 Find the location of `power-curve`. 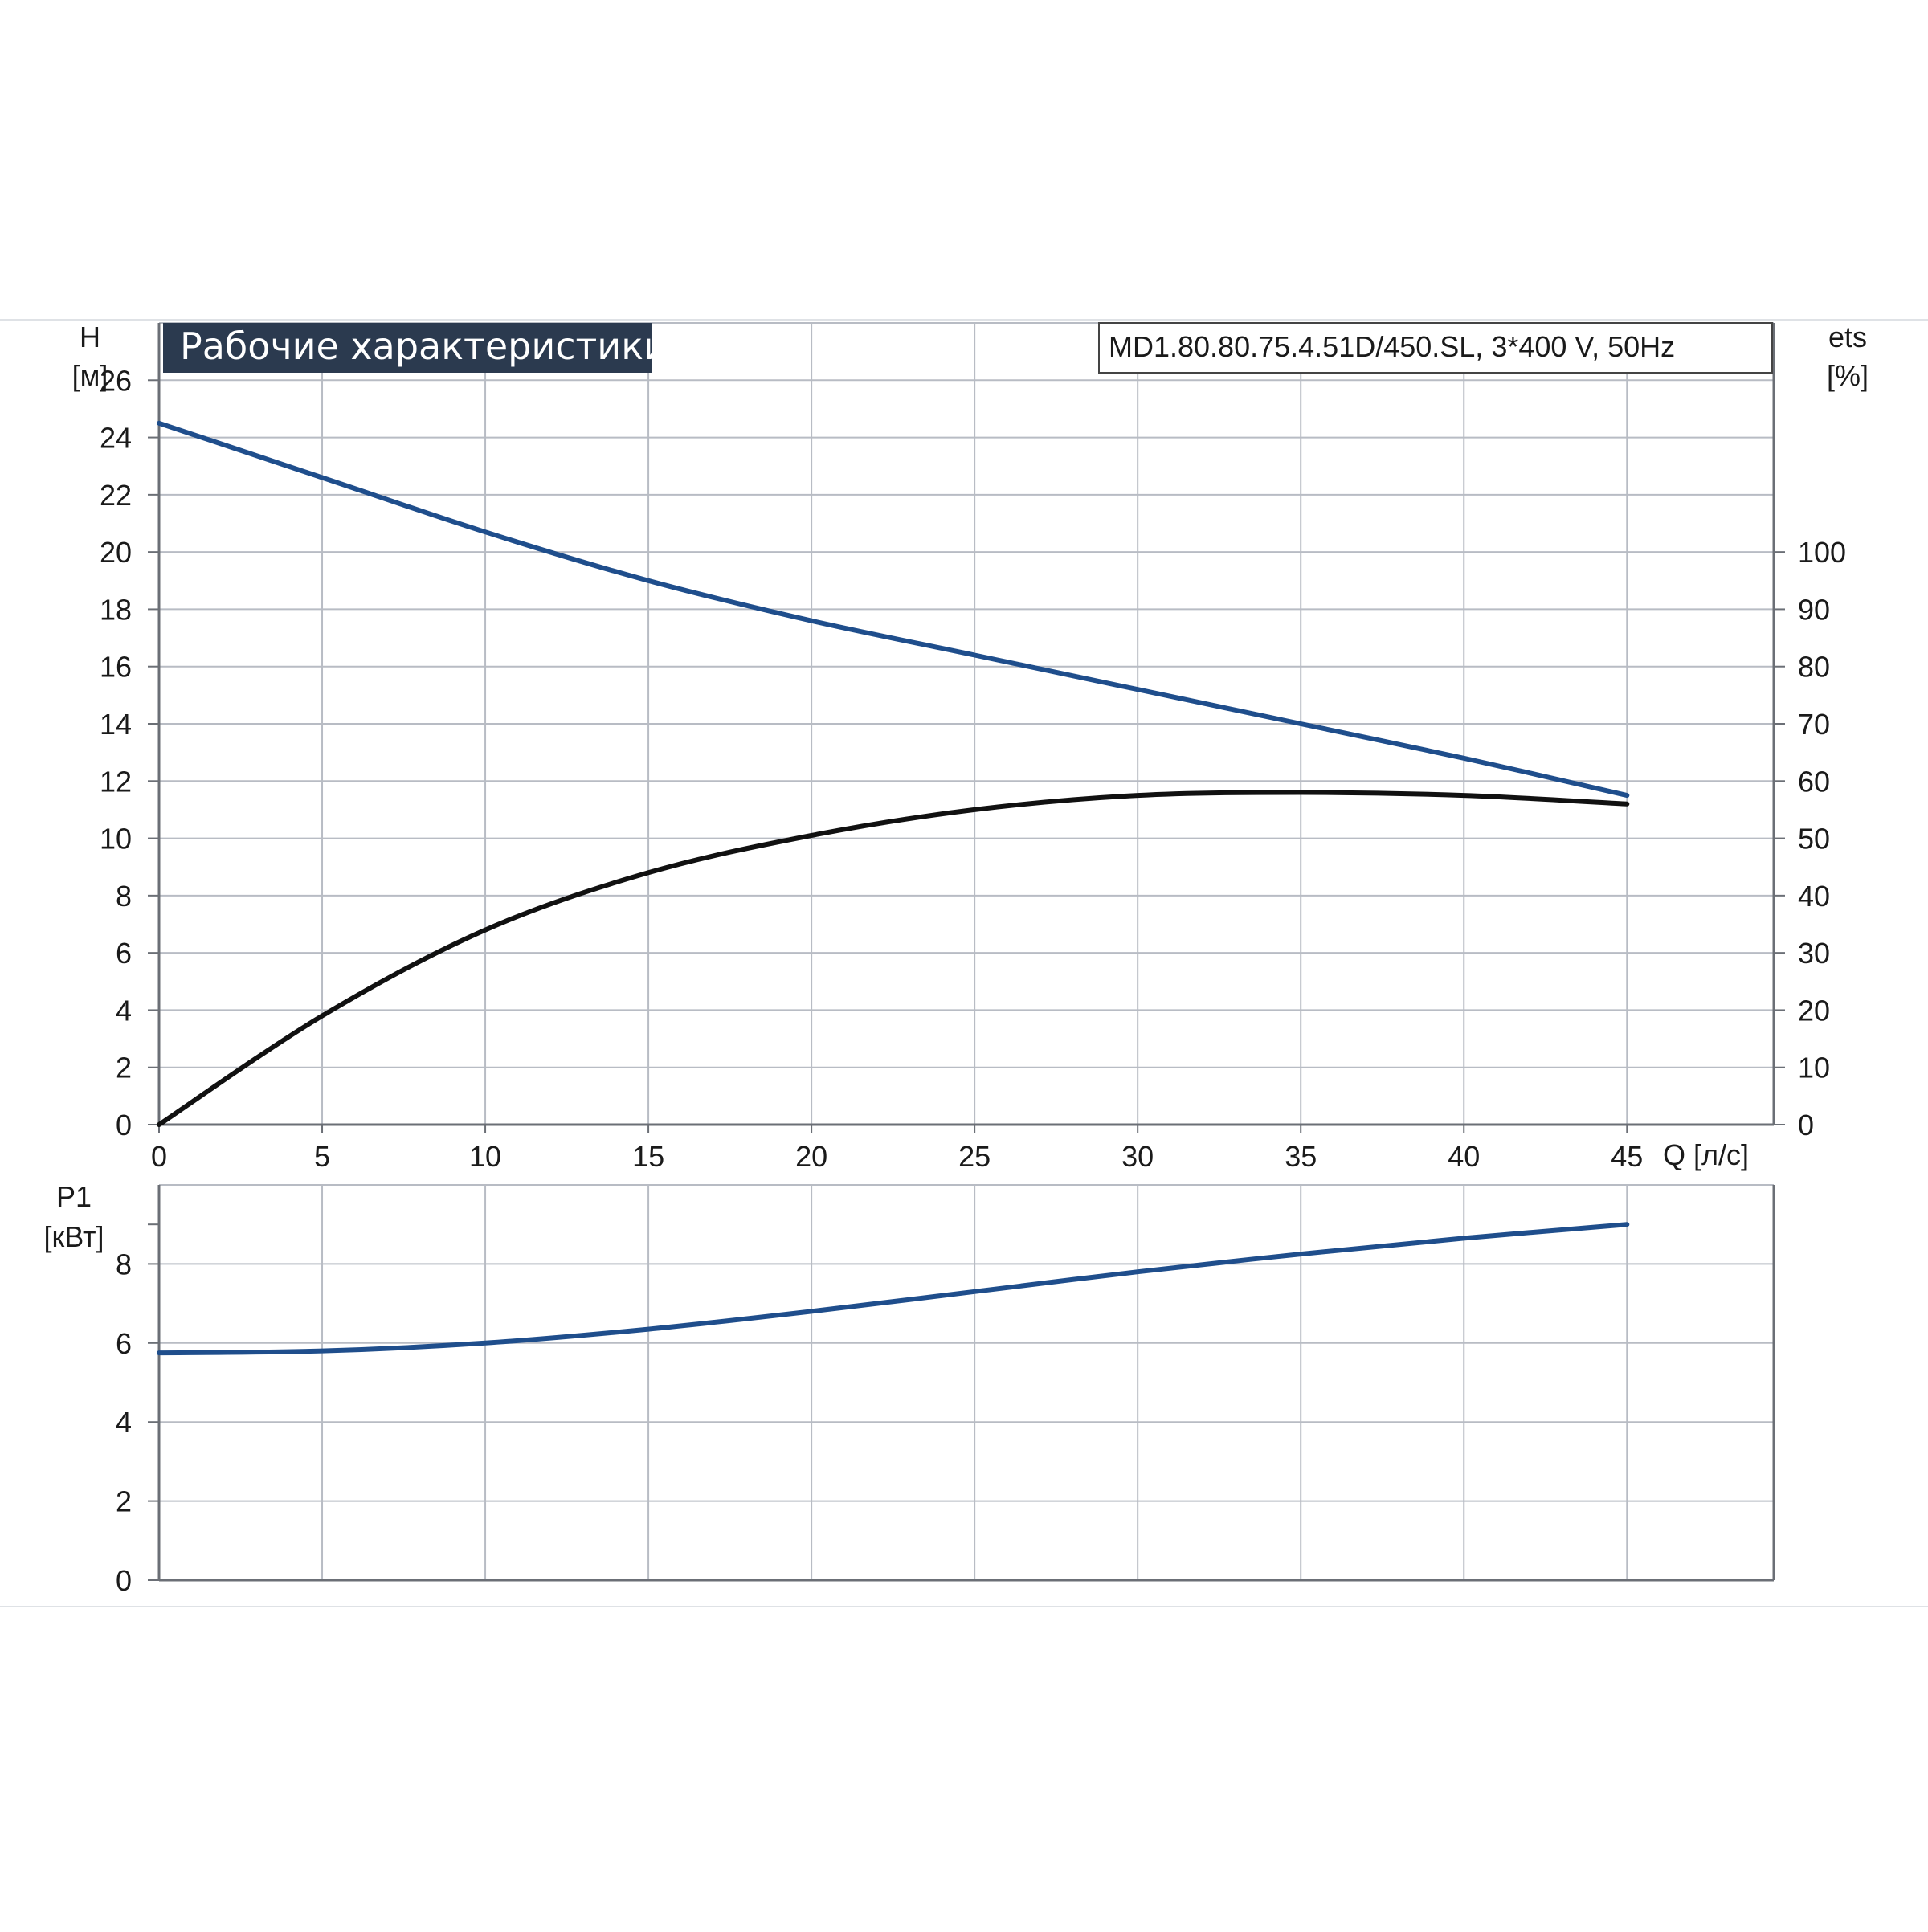

power-curve is located at coordinates (894, 1289).